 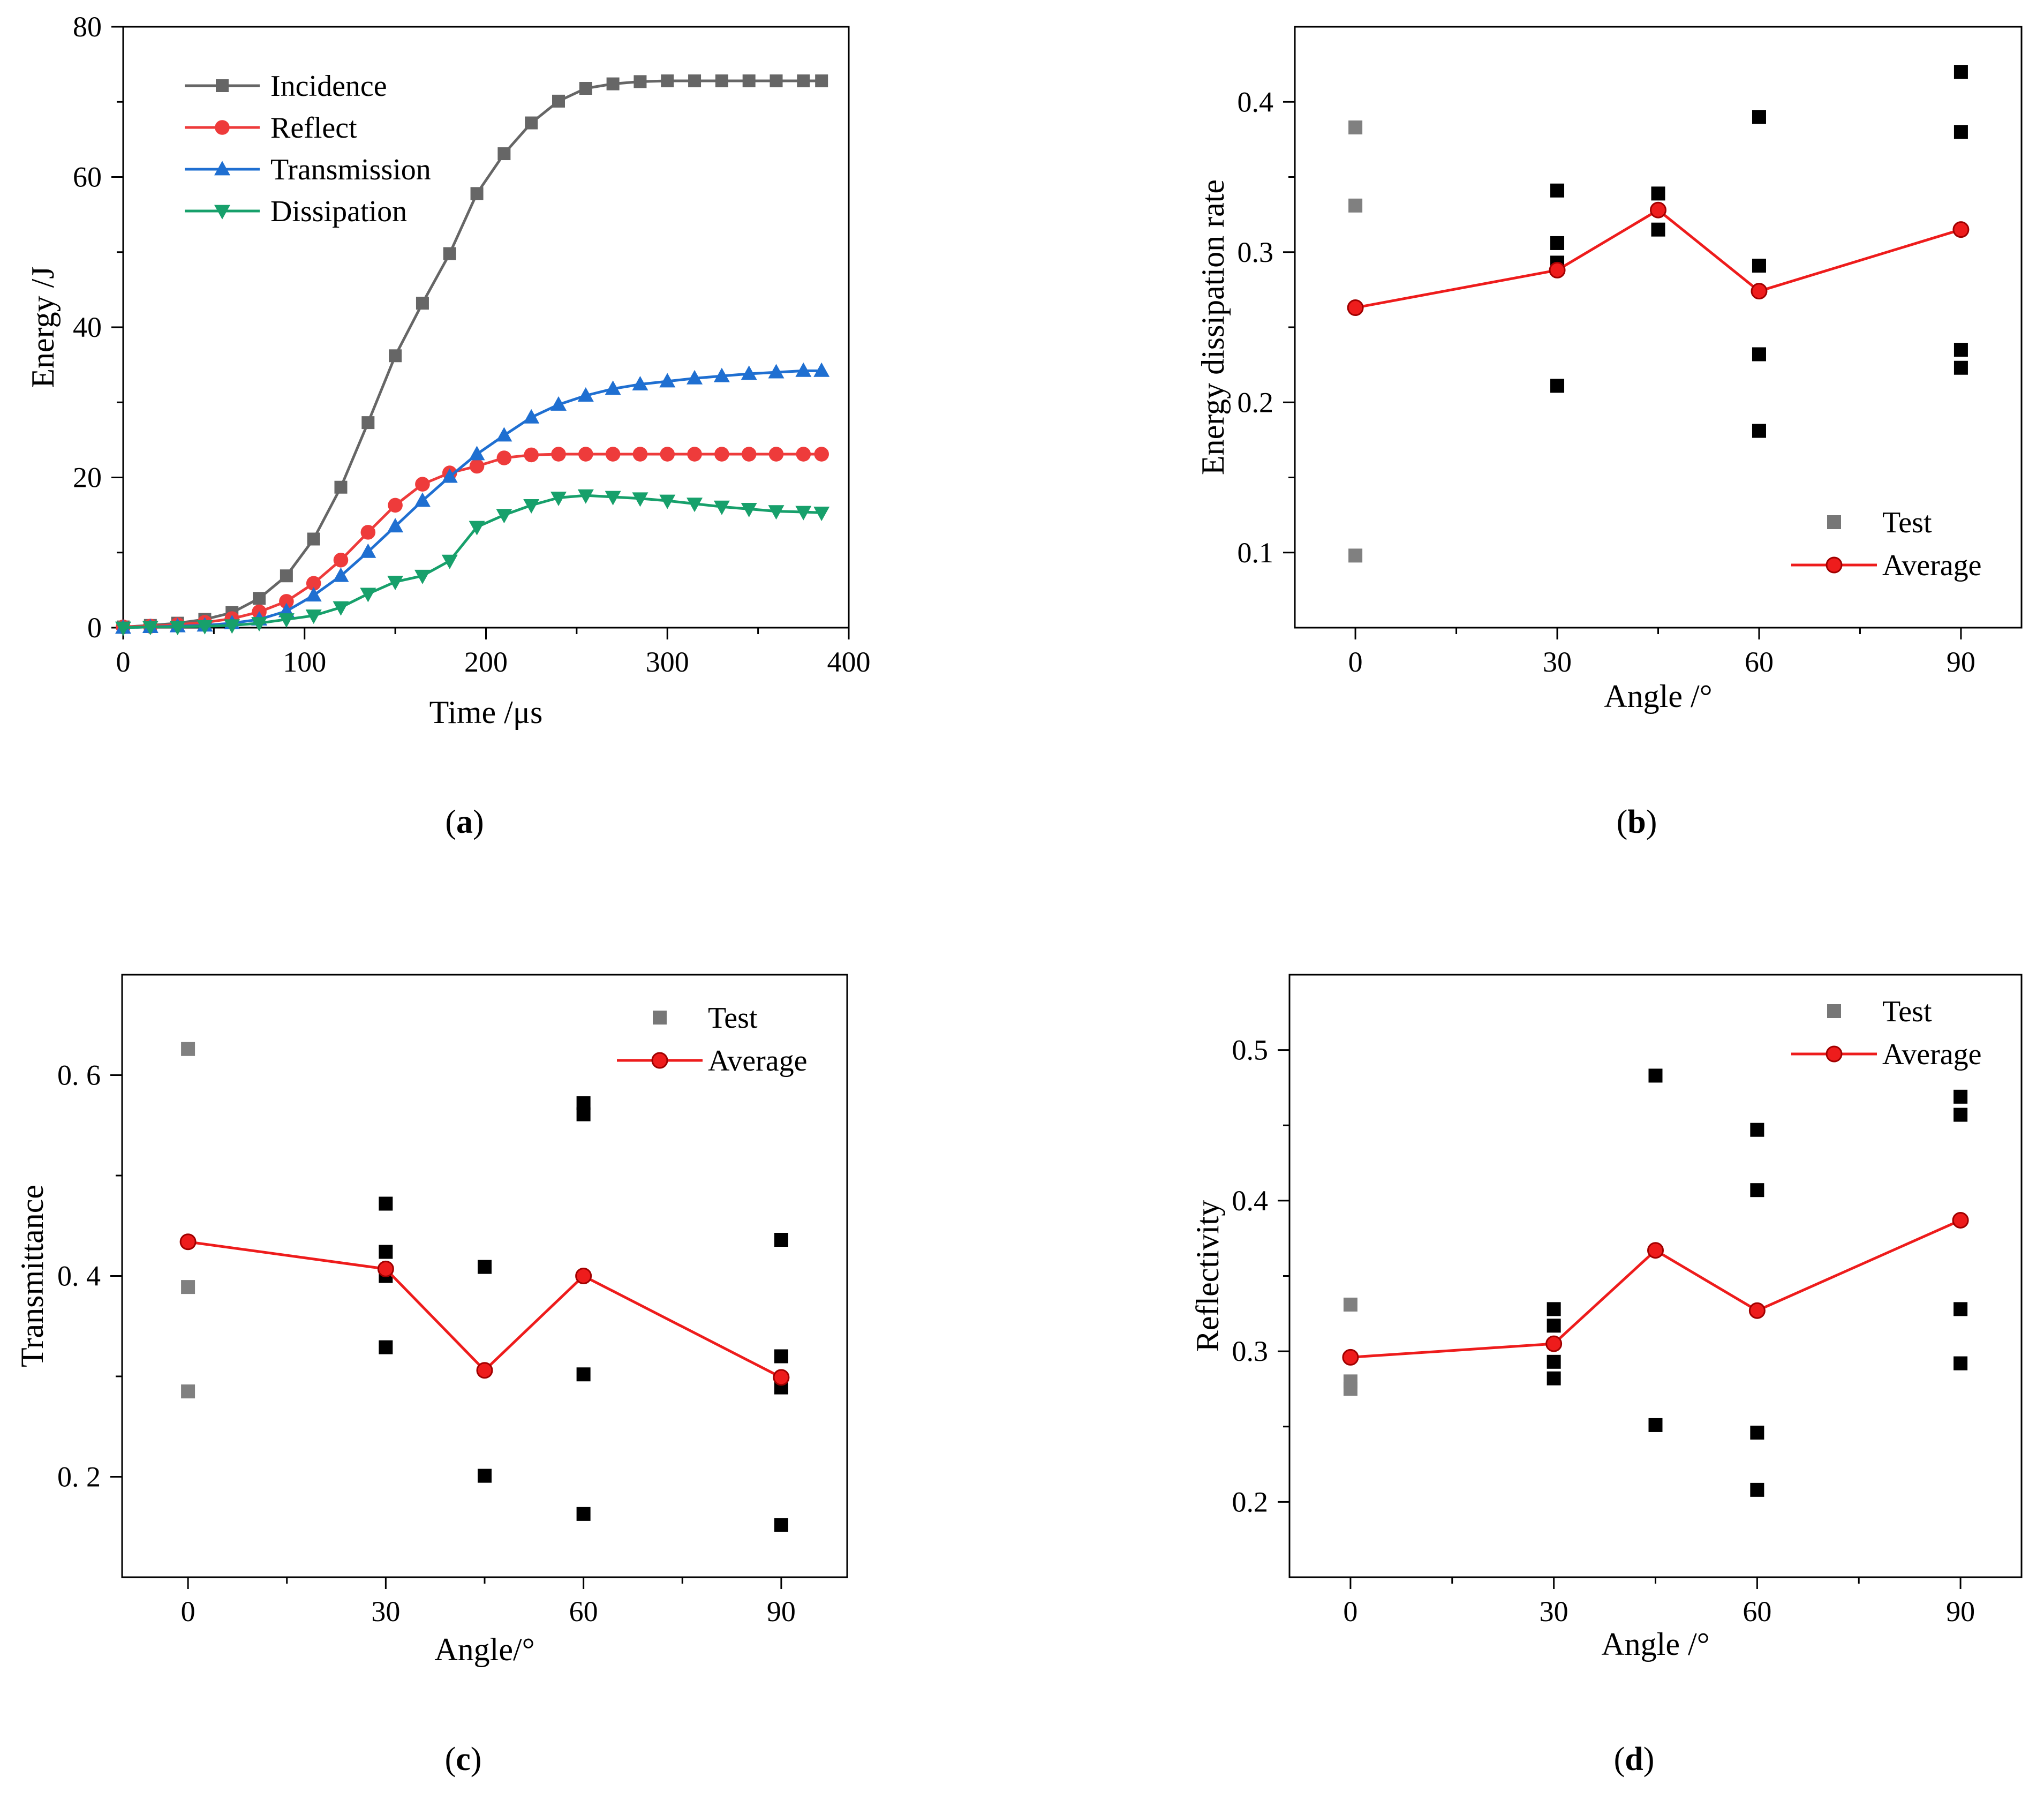 What do you see at coordinates (338, 211) in the screenshot?
I see `legend-label: Dissipation` at bounding box center [338, 211].